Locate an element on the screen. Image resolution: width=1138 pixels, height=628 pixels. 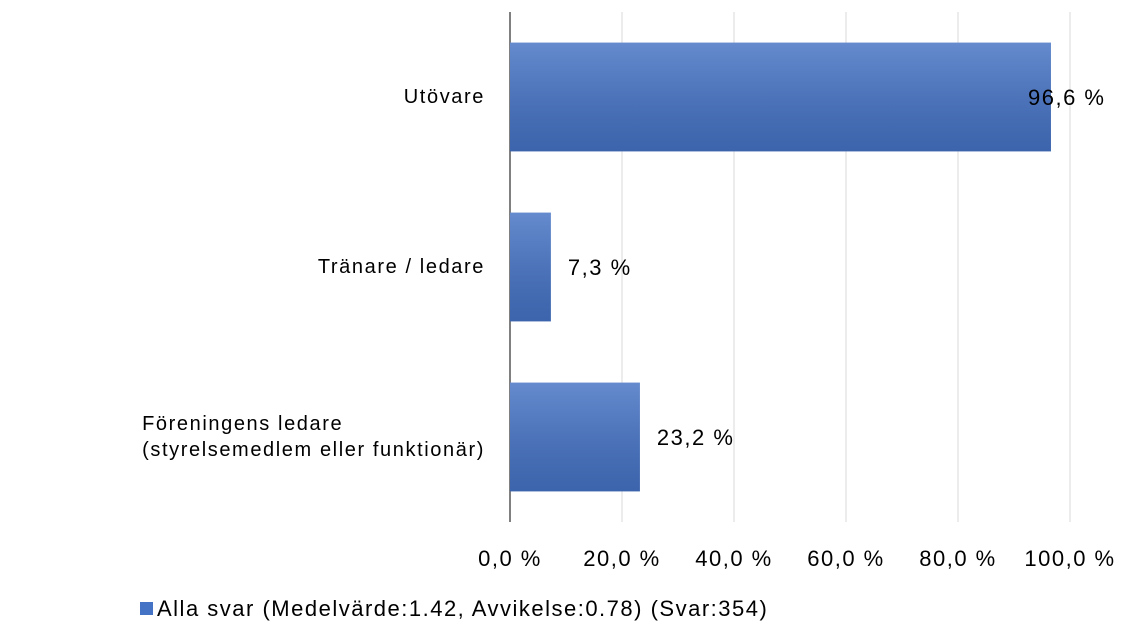
x-tick-label: 20,0 % is located at coordinates (622, 558).